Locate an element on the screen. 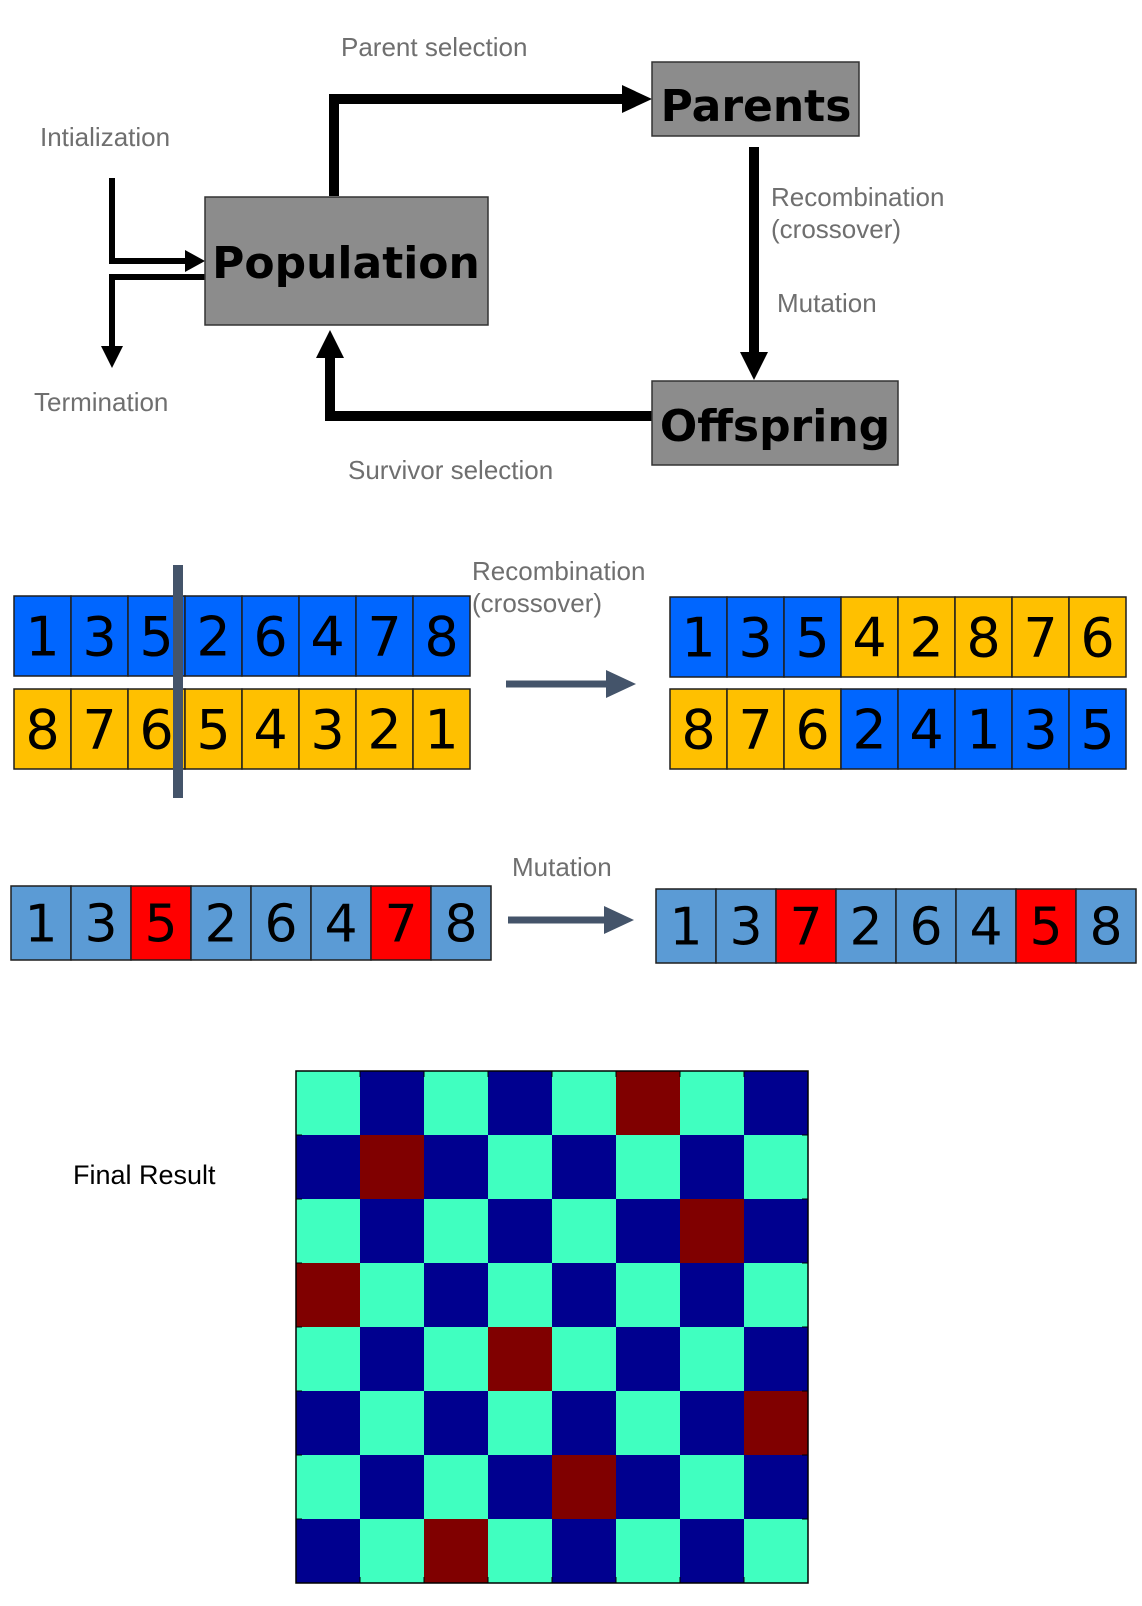  population-box-label: Population is located at coordinates (346, 263).